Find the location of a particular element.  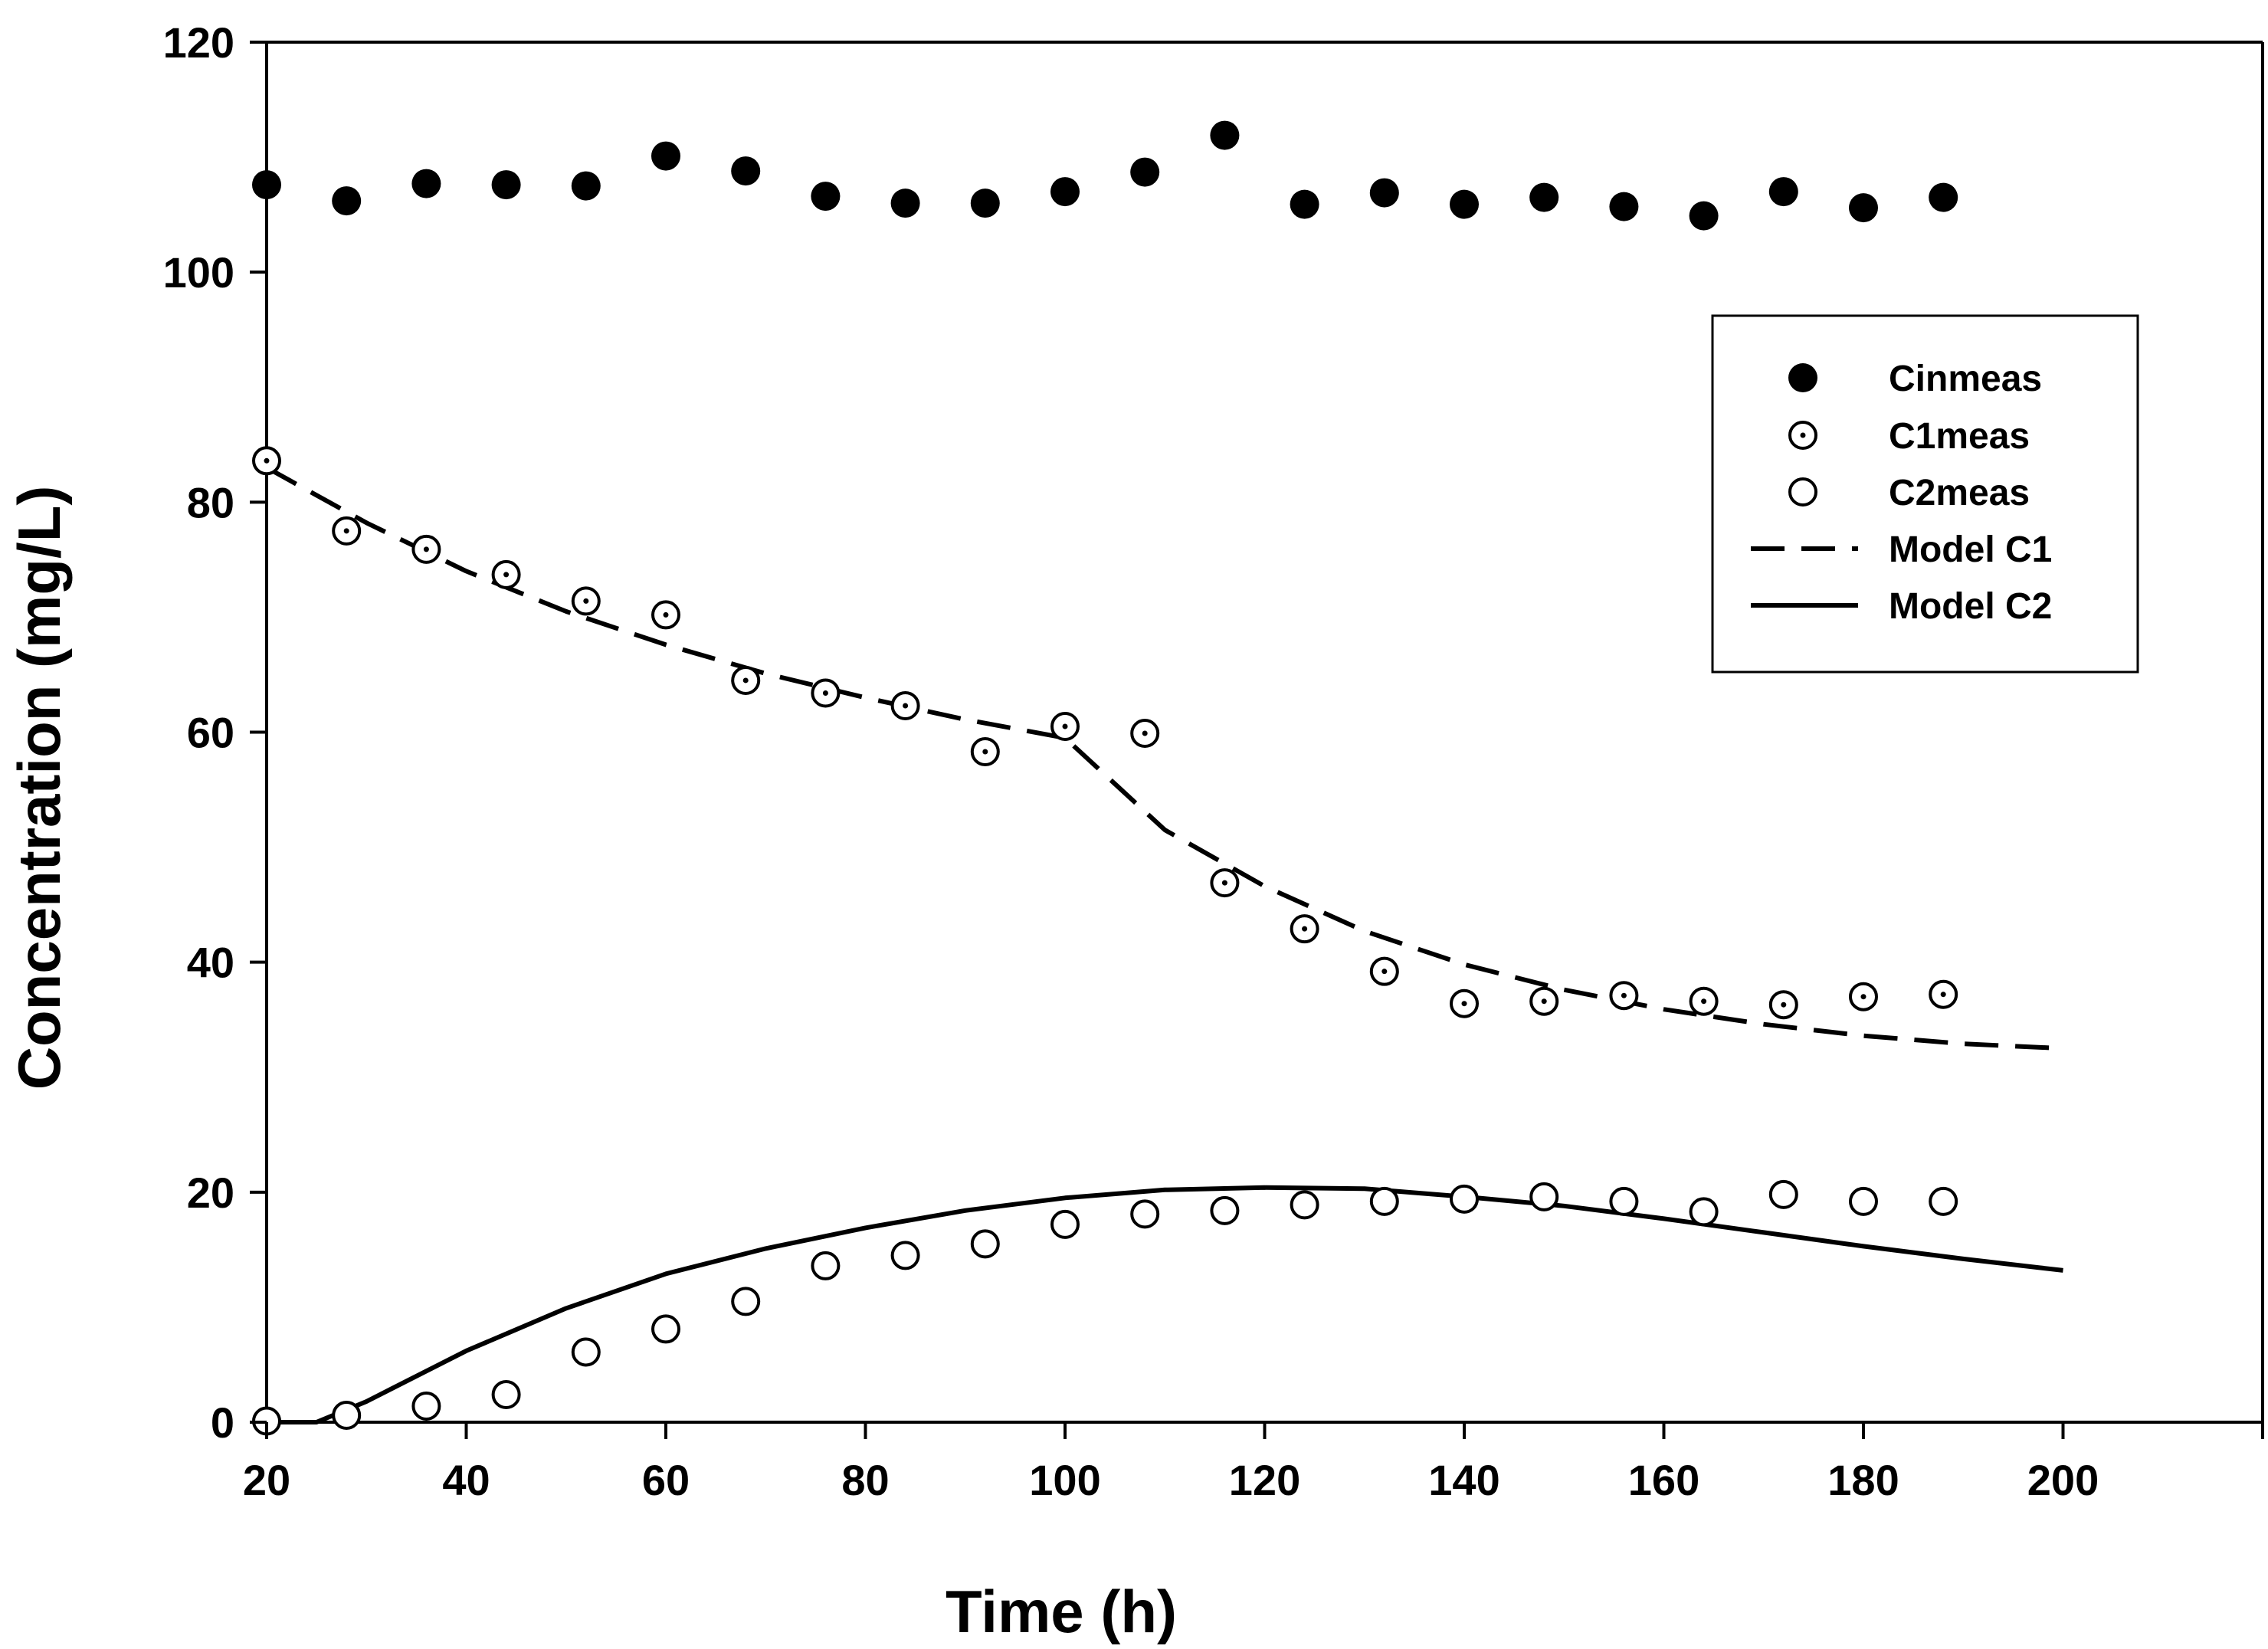

legend-label: C2meas is located at coordinates (1959, 493).